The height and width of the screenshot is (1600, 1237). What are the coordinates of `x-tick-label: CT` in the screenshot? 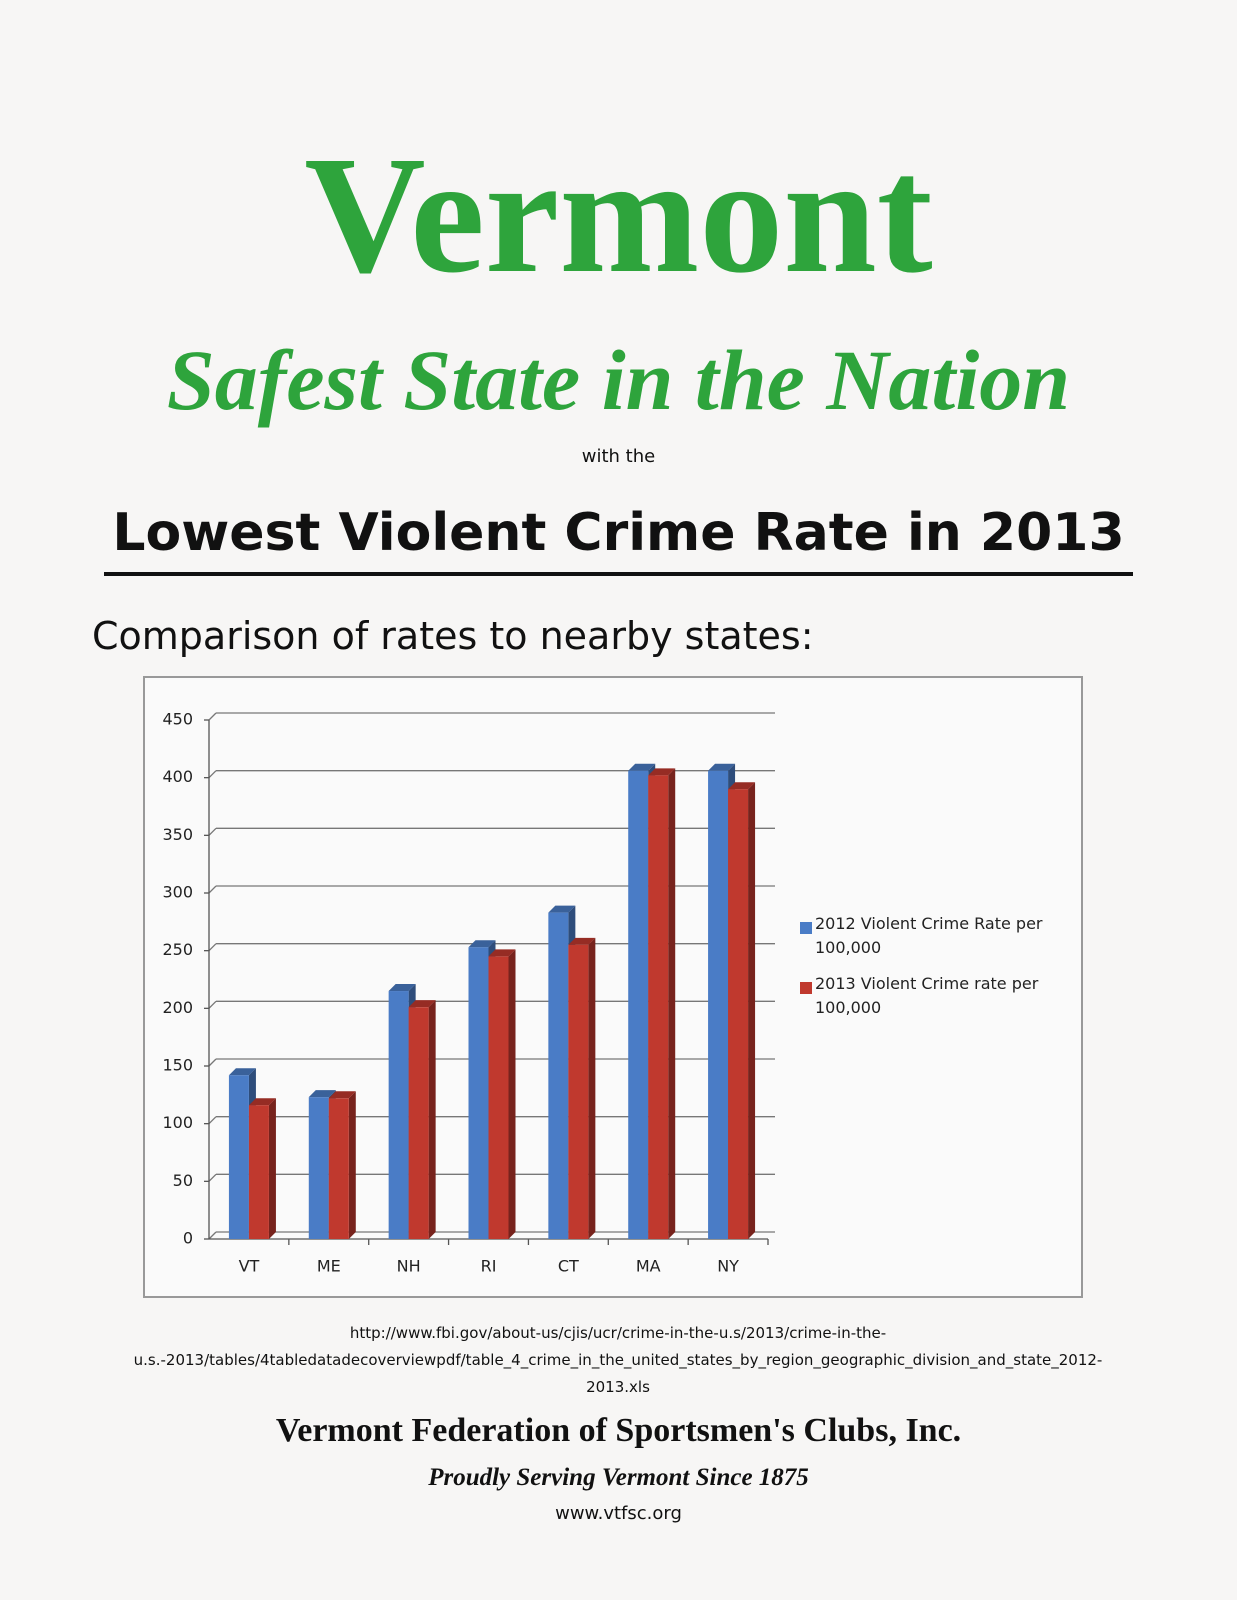 It's located at (568, 1266).